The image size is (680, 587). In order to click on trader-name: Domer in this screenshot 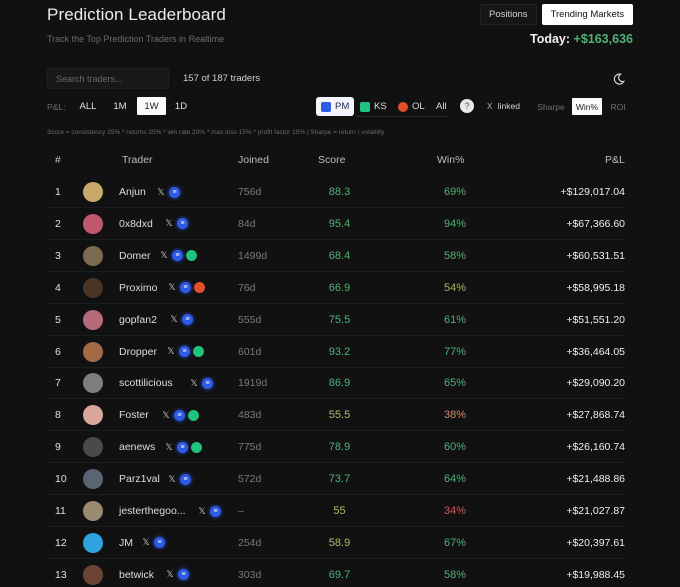, I will do `click(135, 255)`.